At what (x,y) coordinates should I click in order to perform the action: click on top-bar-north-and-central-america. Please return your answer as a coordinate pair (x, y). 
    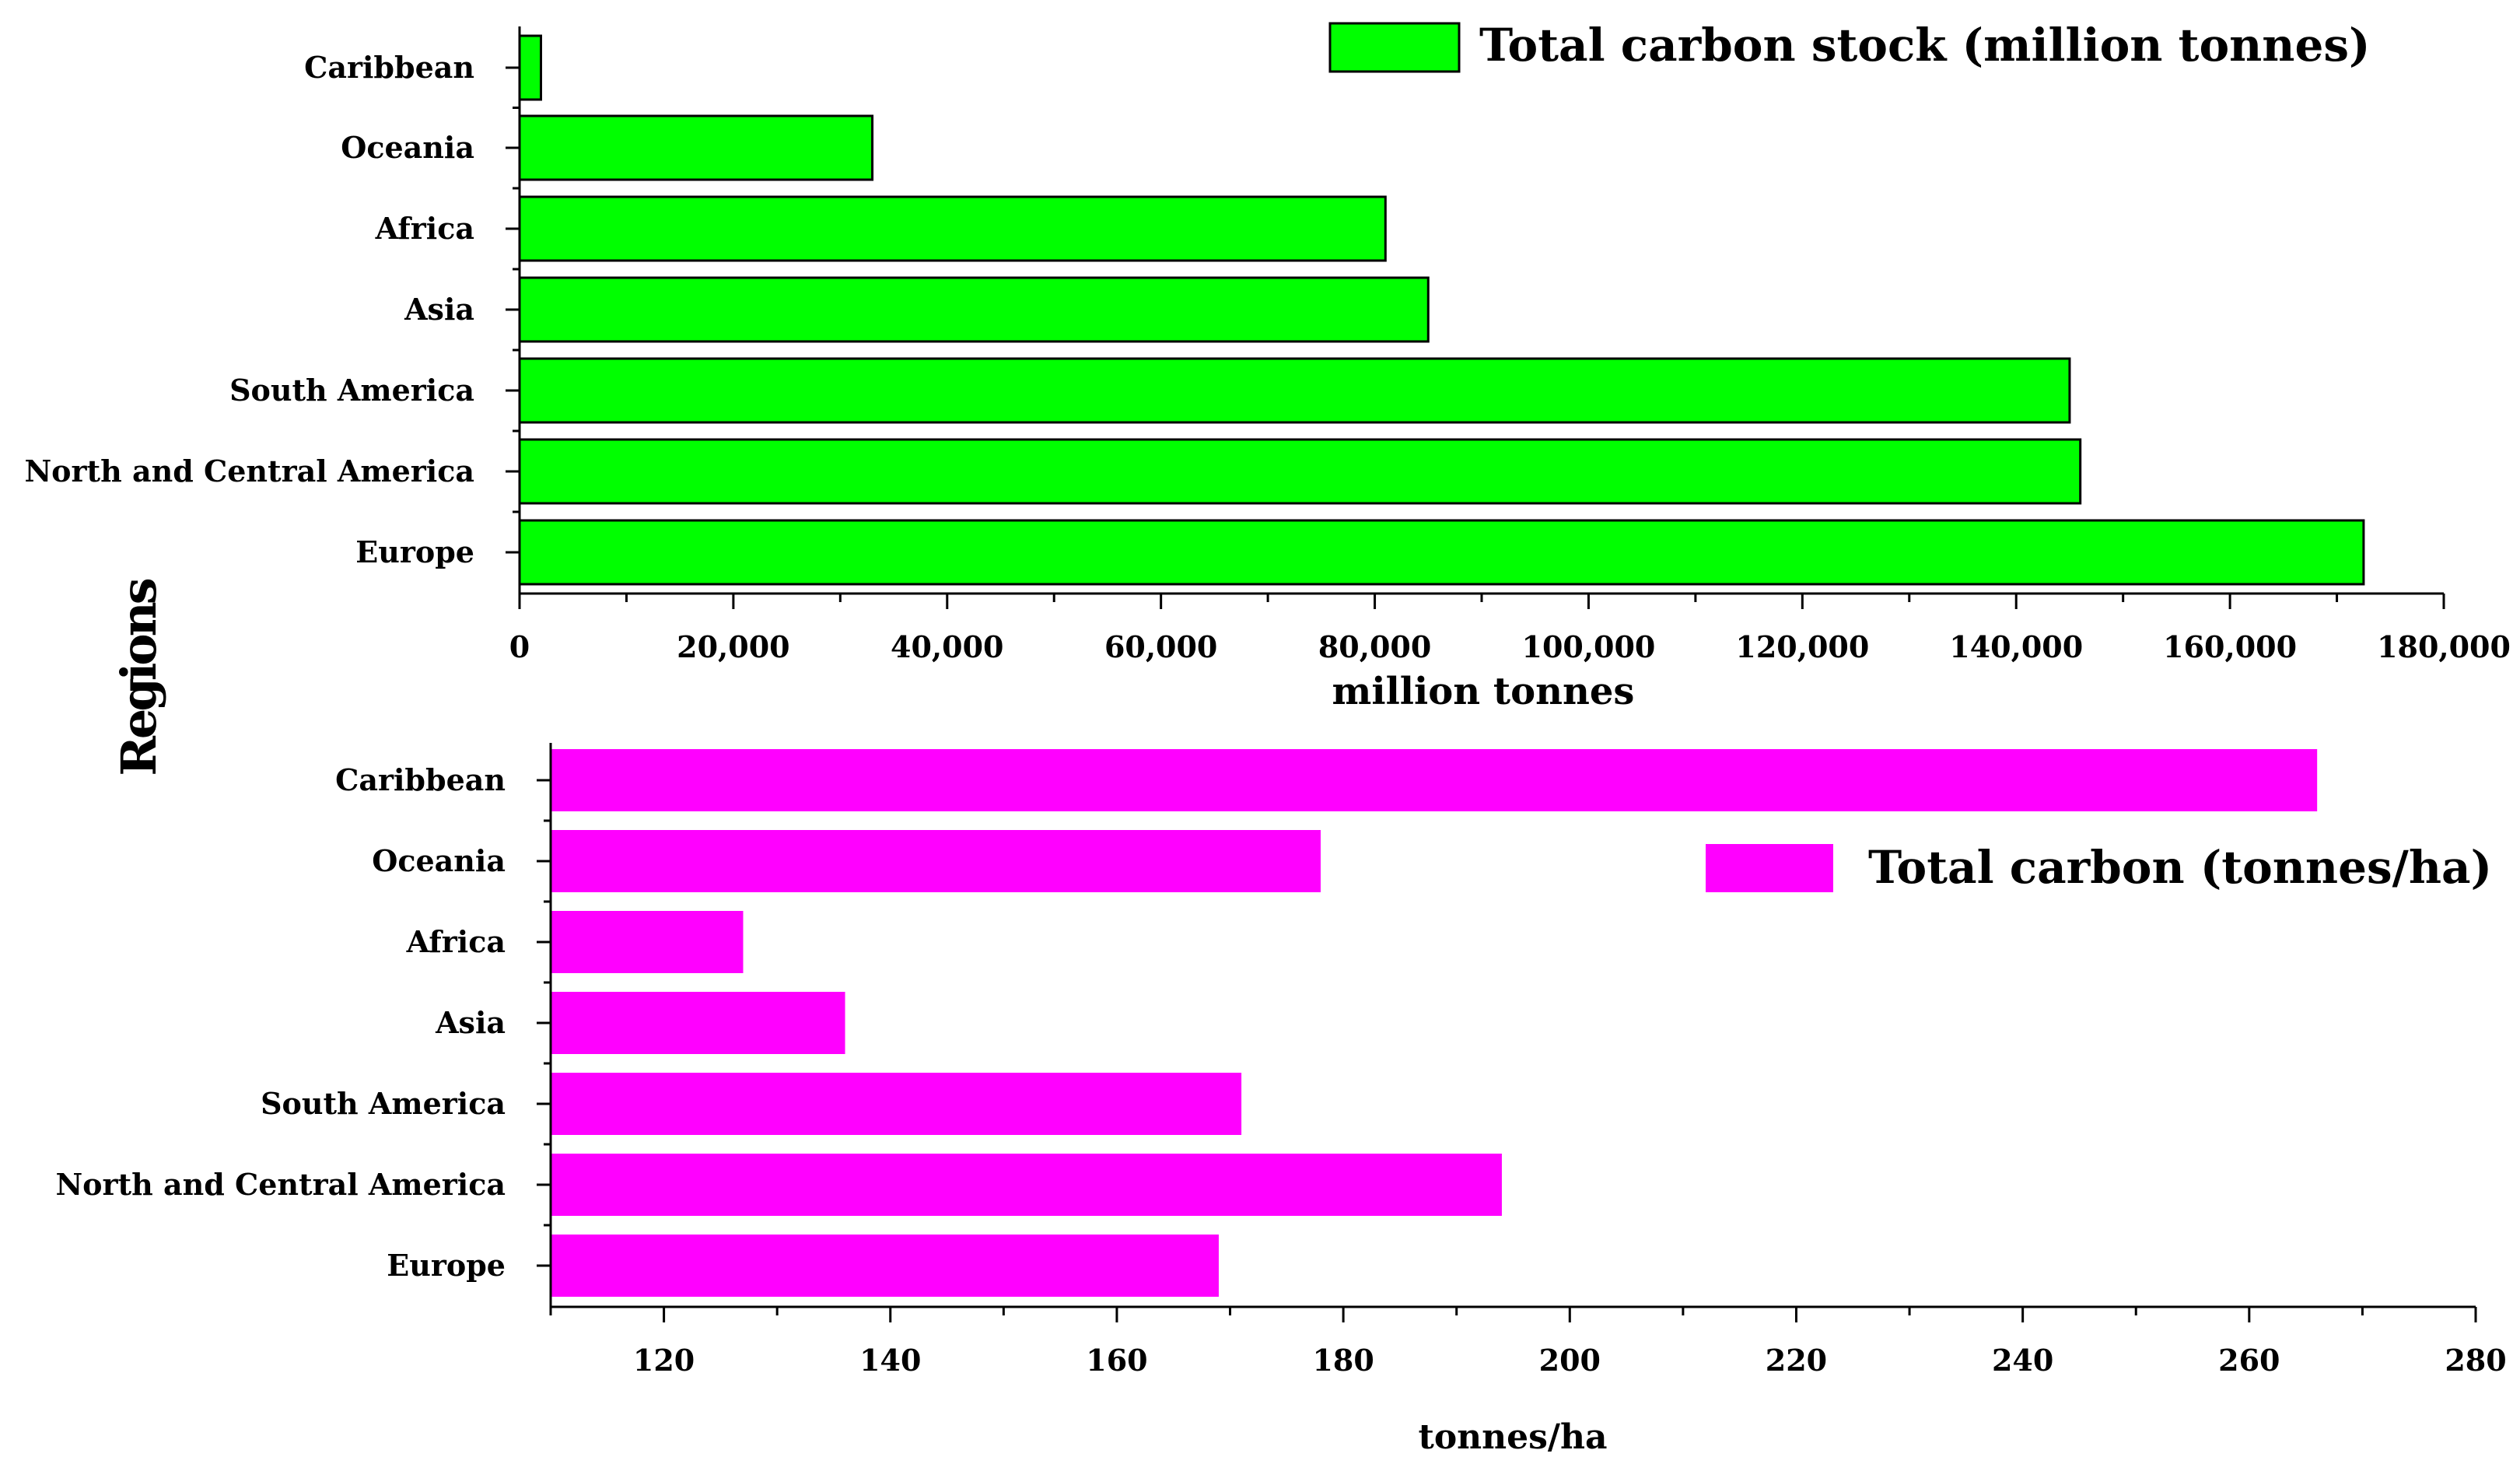
    Looking at the image, I should click on (1300, 471).